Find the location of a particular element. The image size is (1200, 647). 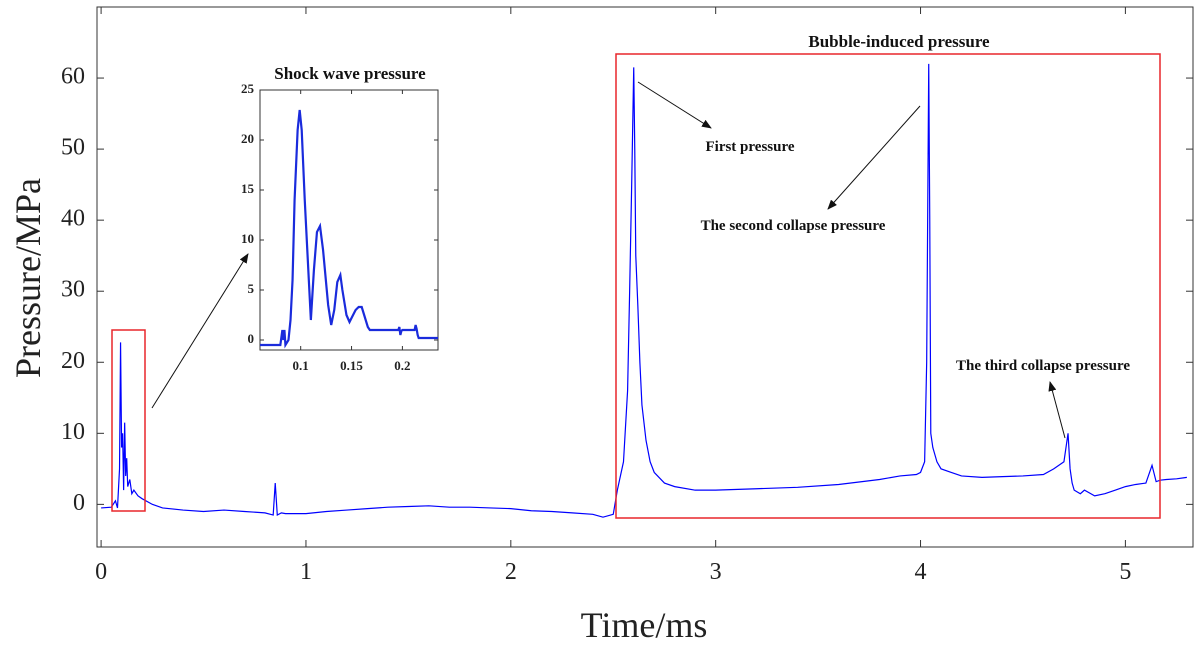

inset-y-tick-label: 15 is located at coordinates (248, 188).